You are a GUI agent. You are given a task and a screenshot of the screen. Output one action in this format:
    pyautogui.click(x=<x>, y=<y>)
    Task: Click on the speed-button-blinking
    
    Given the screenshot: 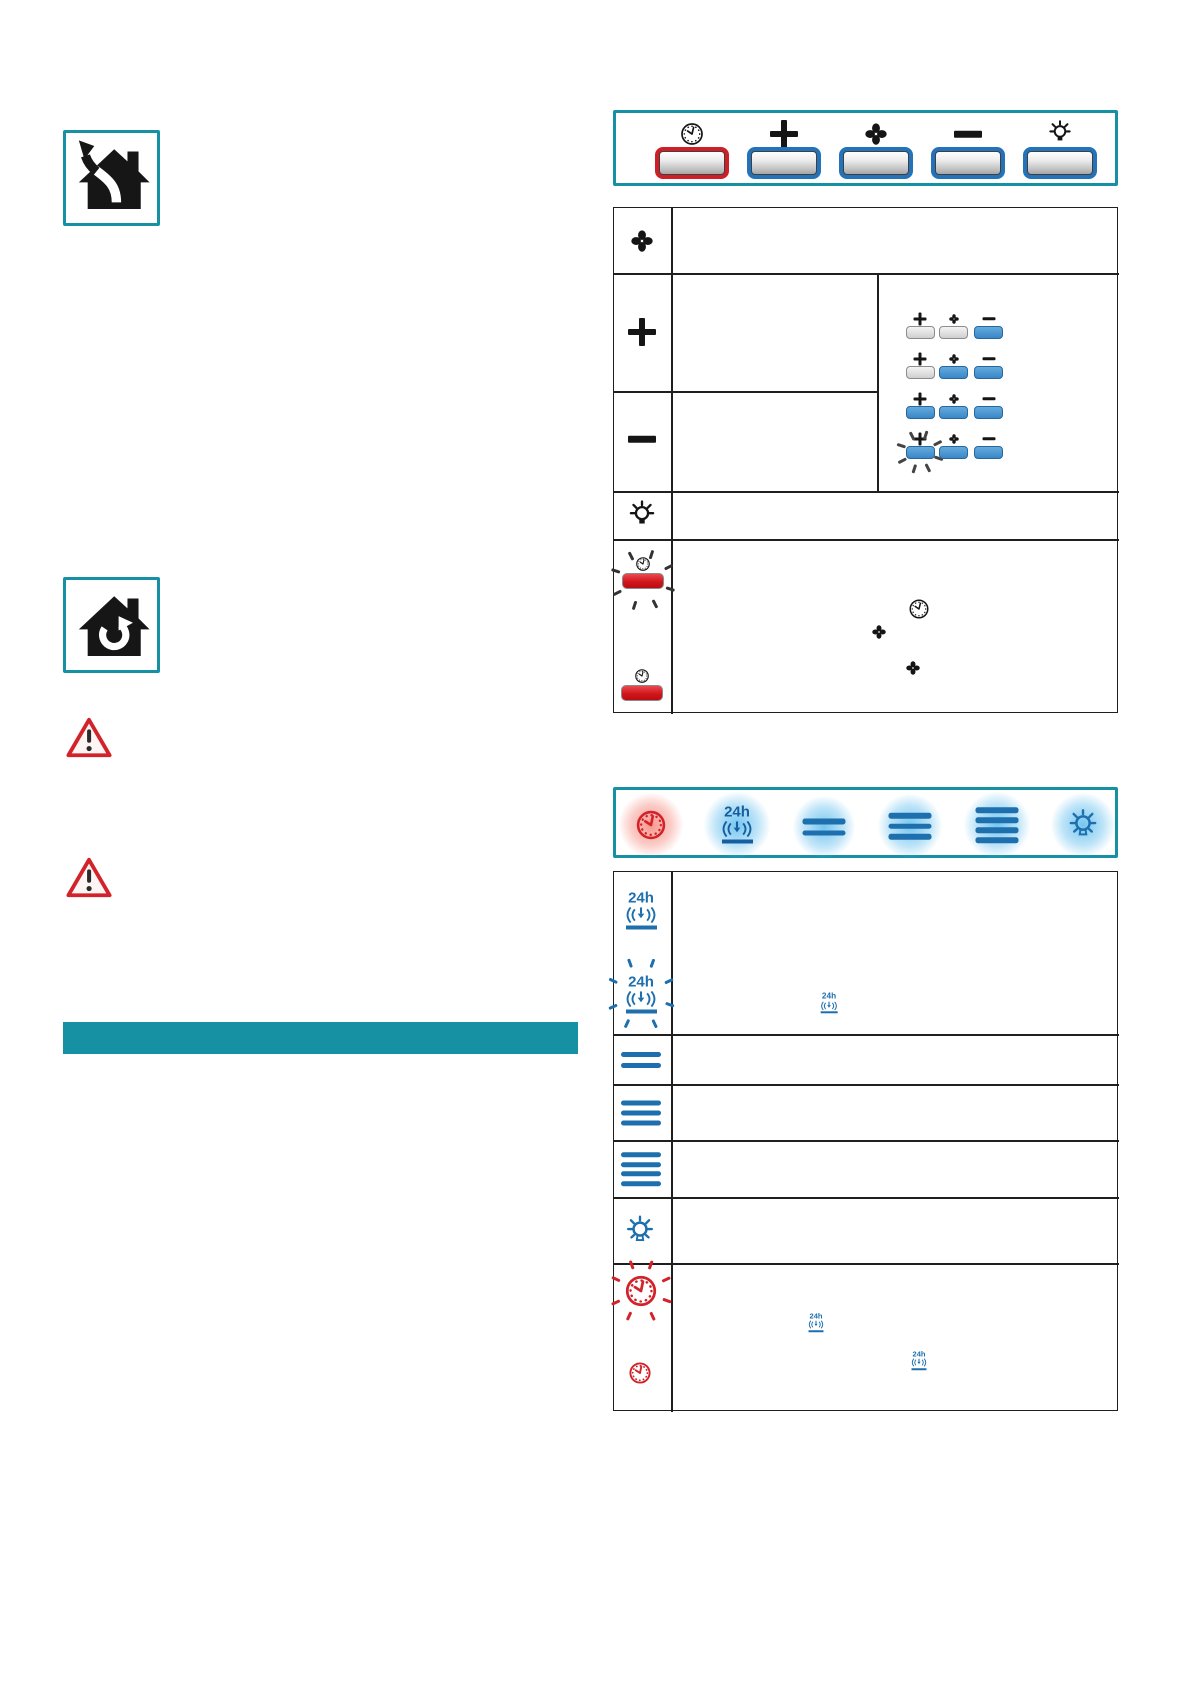 What is the action you would take?
    pyautogui.click(x=920, y=452)
    